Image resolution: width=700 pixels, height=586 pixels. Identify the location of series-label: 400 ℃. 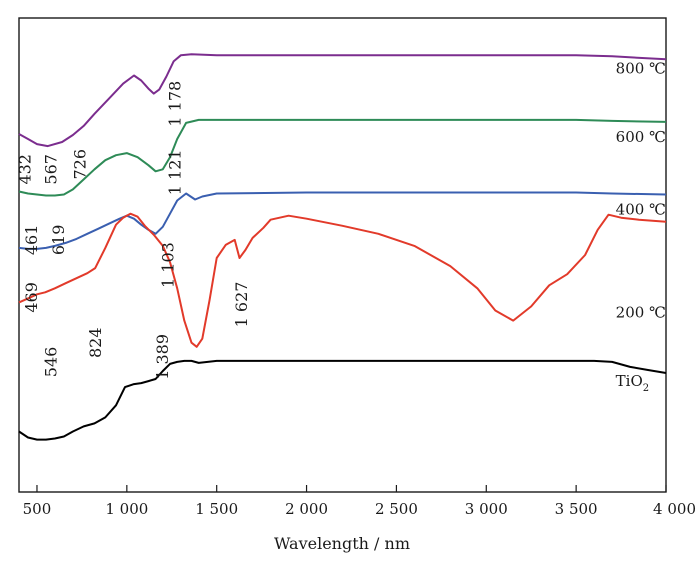
(641, 210).